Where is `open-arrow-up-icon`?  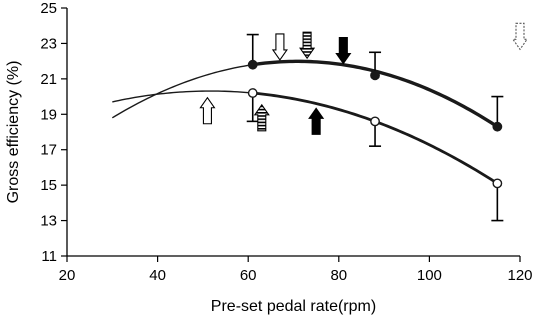
open-arrow-up-icon is located at coordinates (207, 110).